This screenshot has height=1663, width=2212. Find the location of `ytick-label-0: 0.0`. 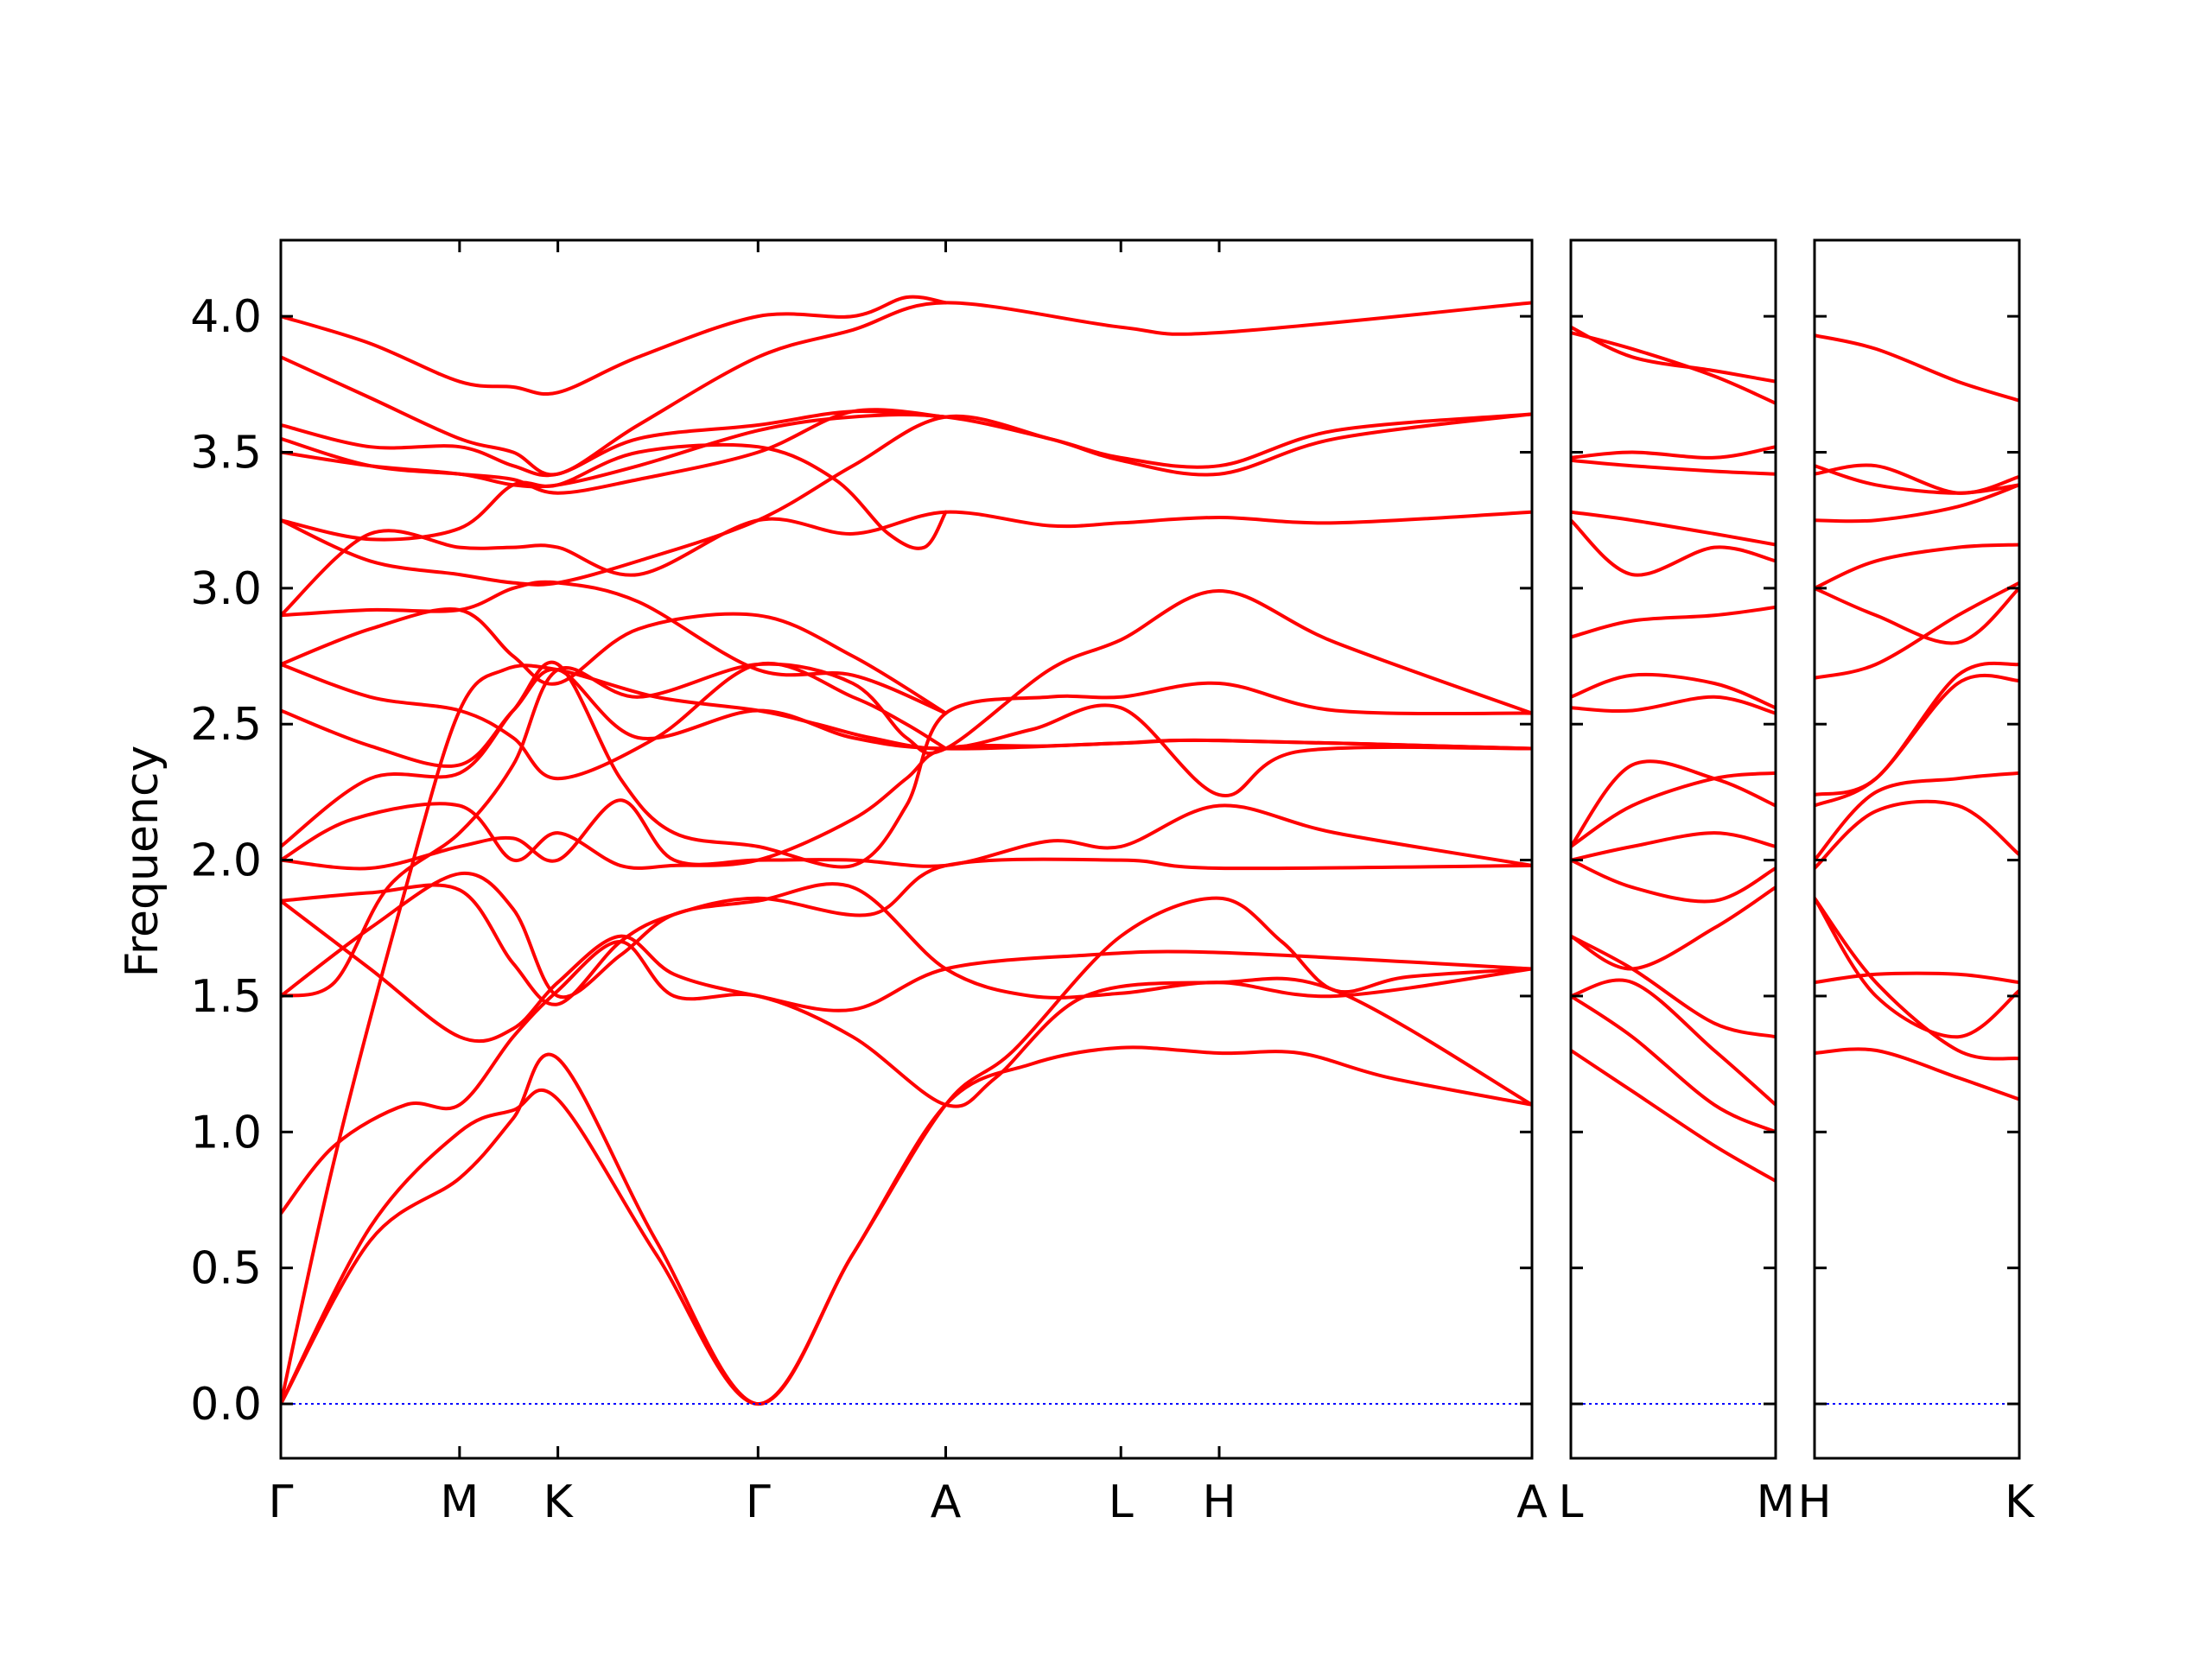

ytick-label-0: 0.0 is located at coordinates (226, 1405).